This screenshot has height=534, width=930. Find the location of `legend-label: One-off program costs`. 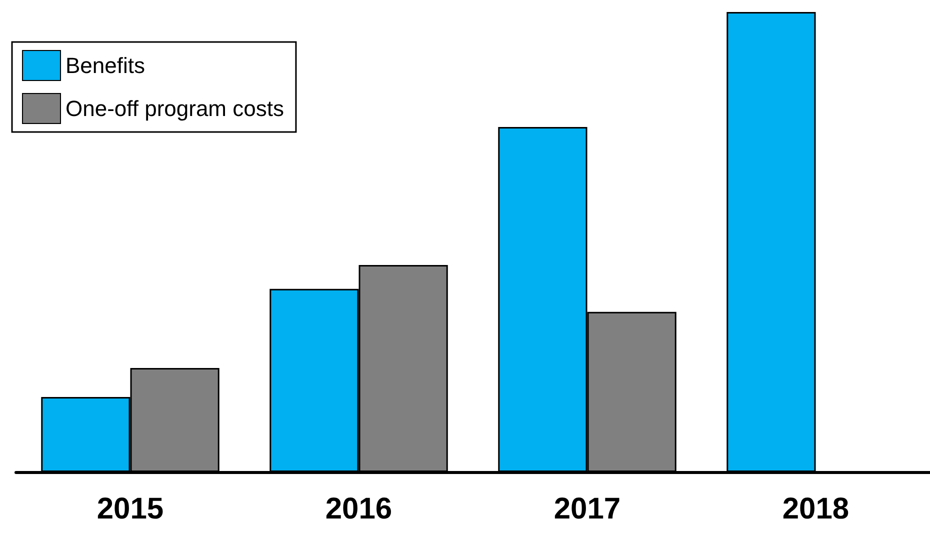

legend-label: One-off program costs is located at coordinates (175, 108).